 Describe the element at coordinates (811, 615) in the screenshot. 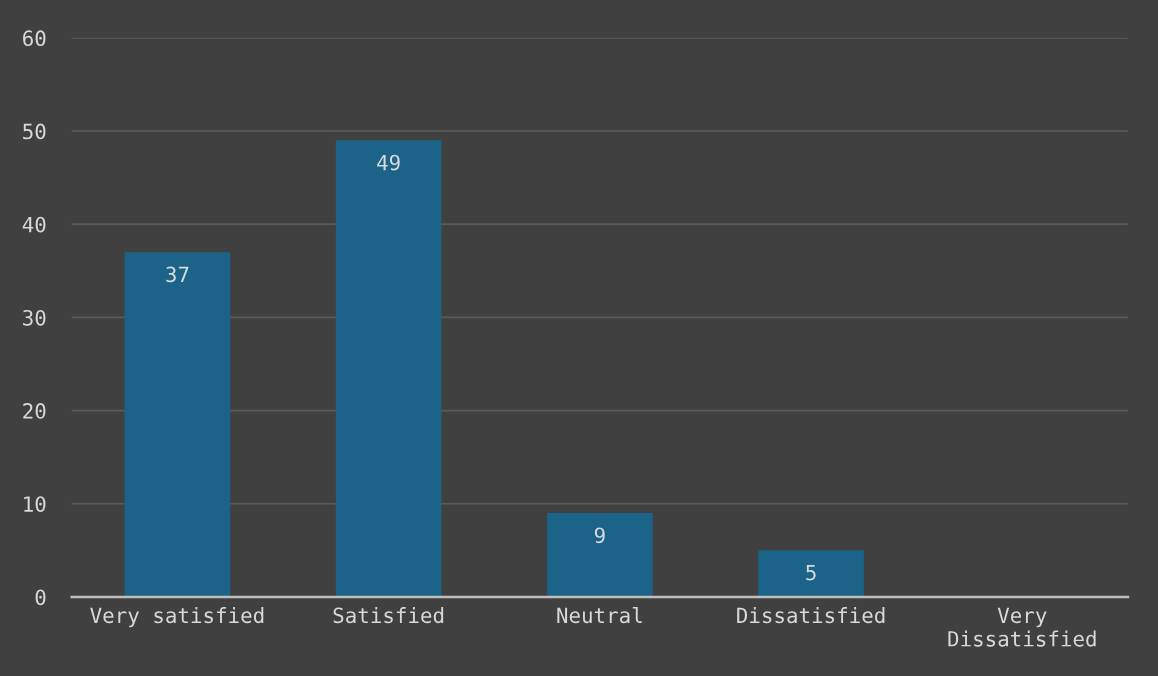

I see `x-tick-label: Dissatisfied` at that location.